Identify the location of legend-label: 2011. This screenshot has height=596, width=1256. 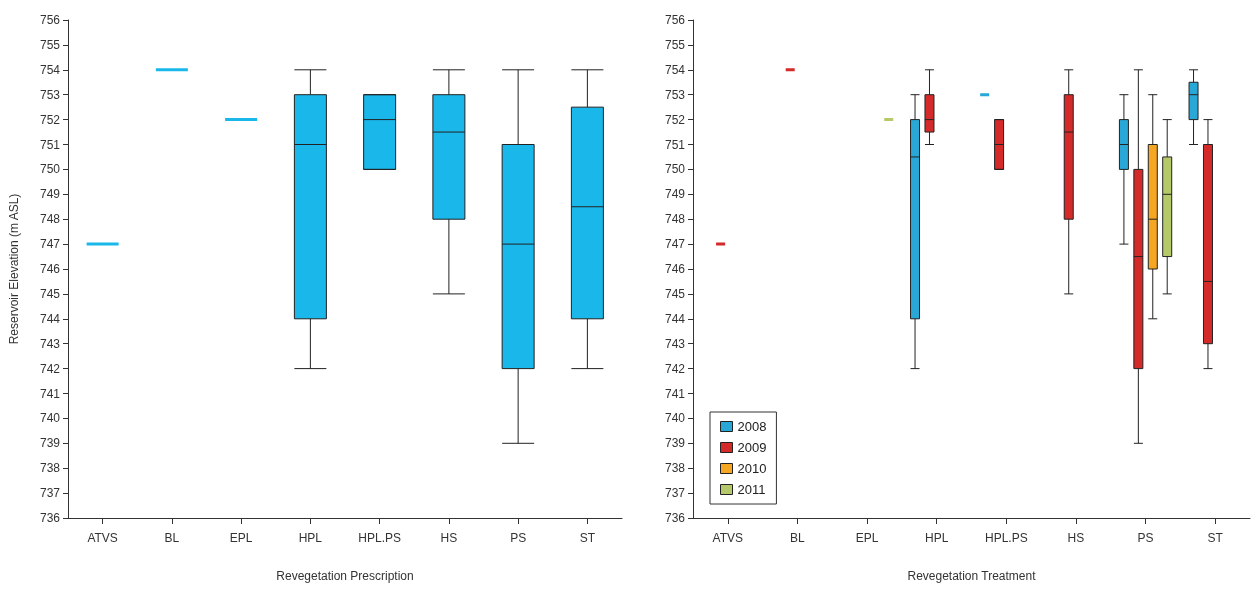
(751, 489).